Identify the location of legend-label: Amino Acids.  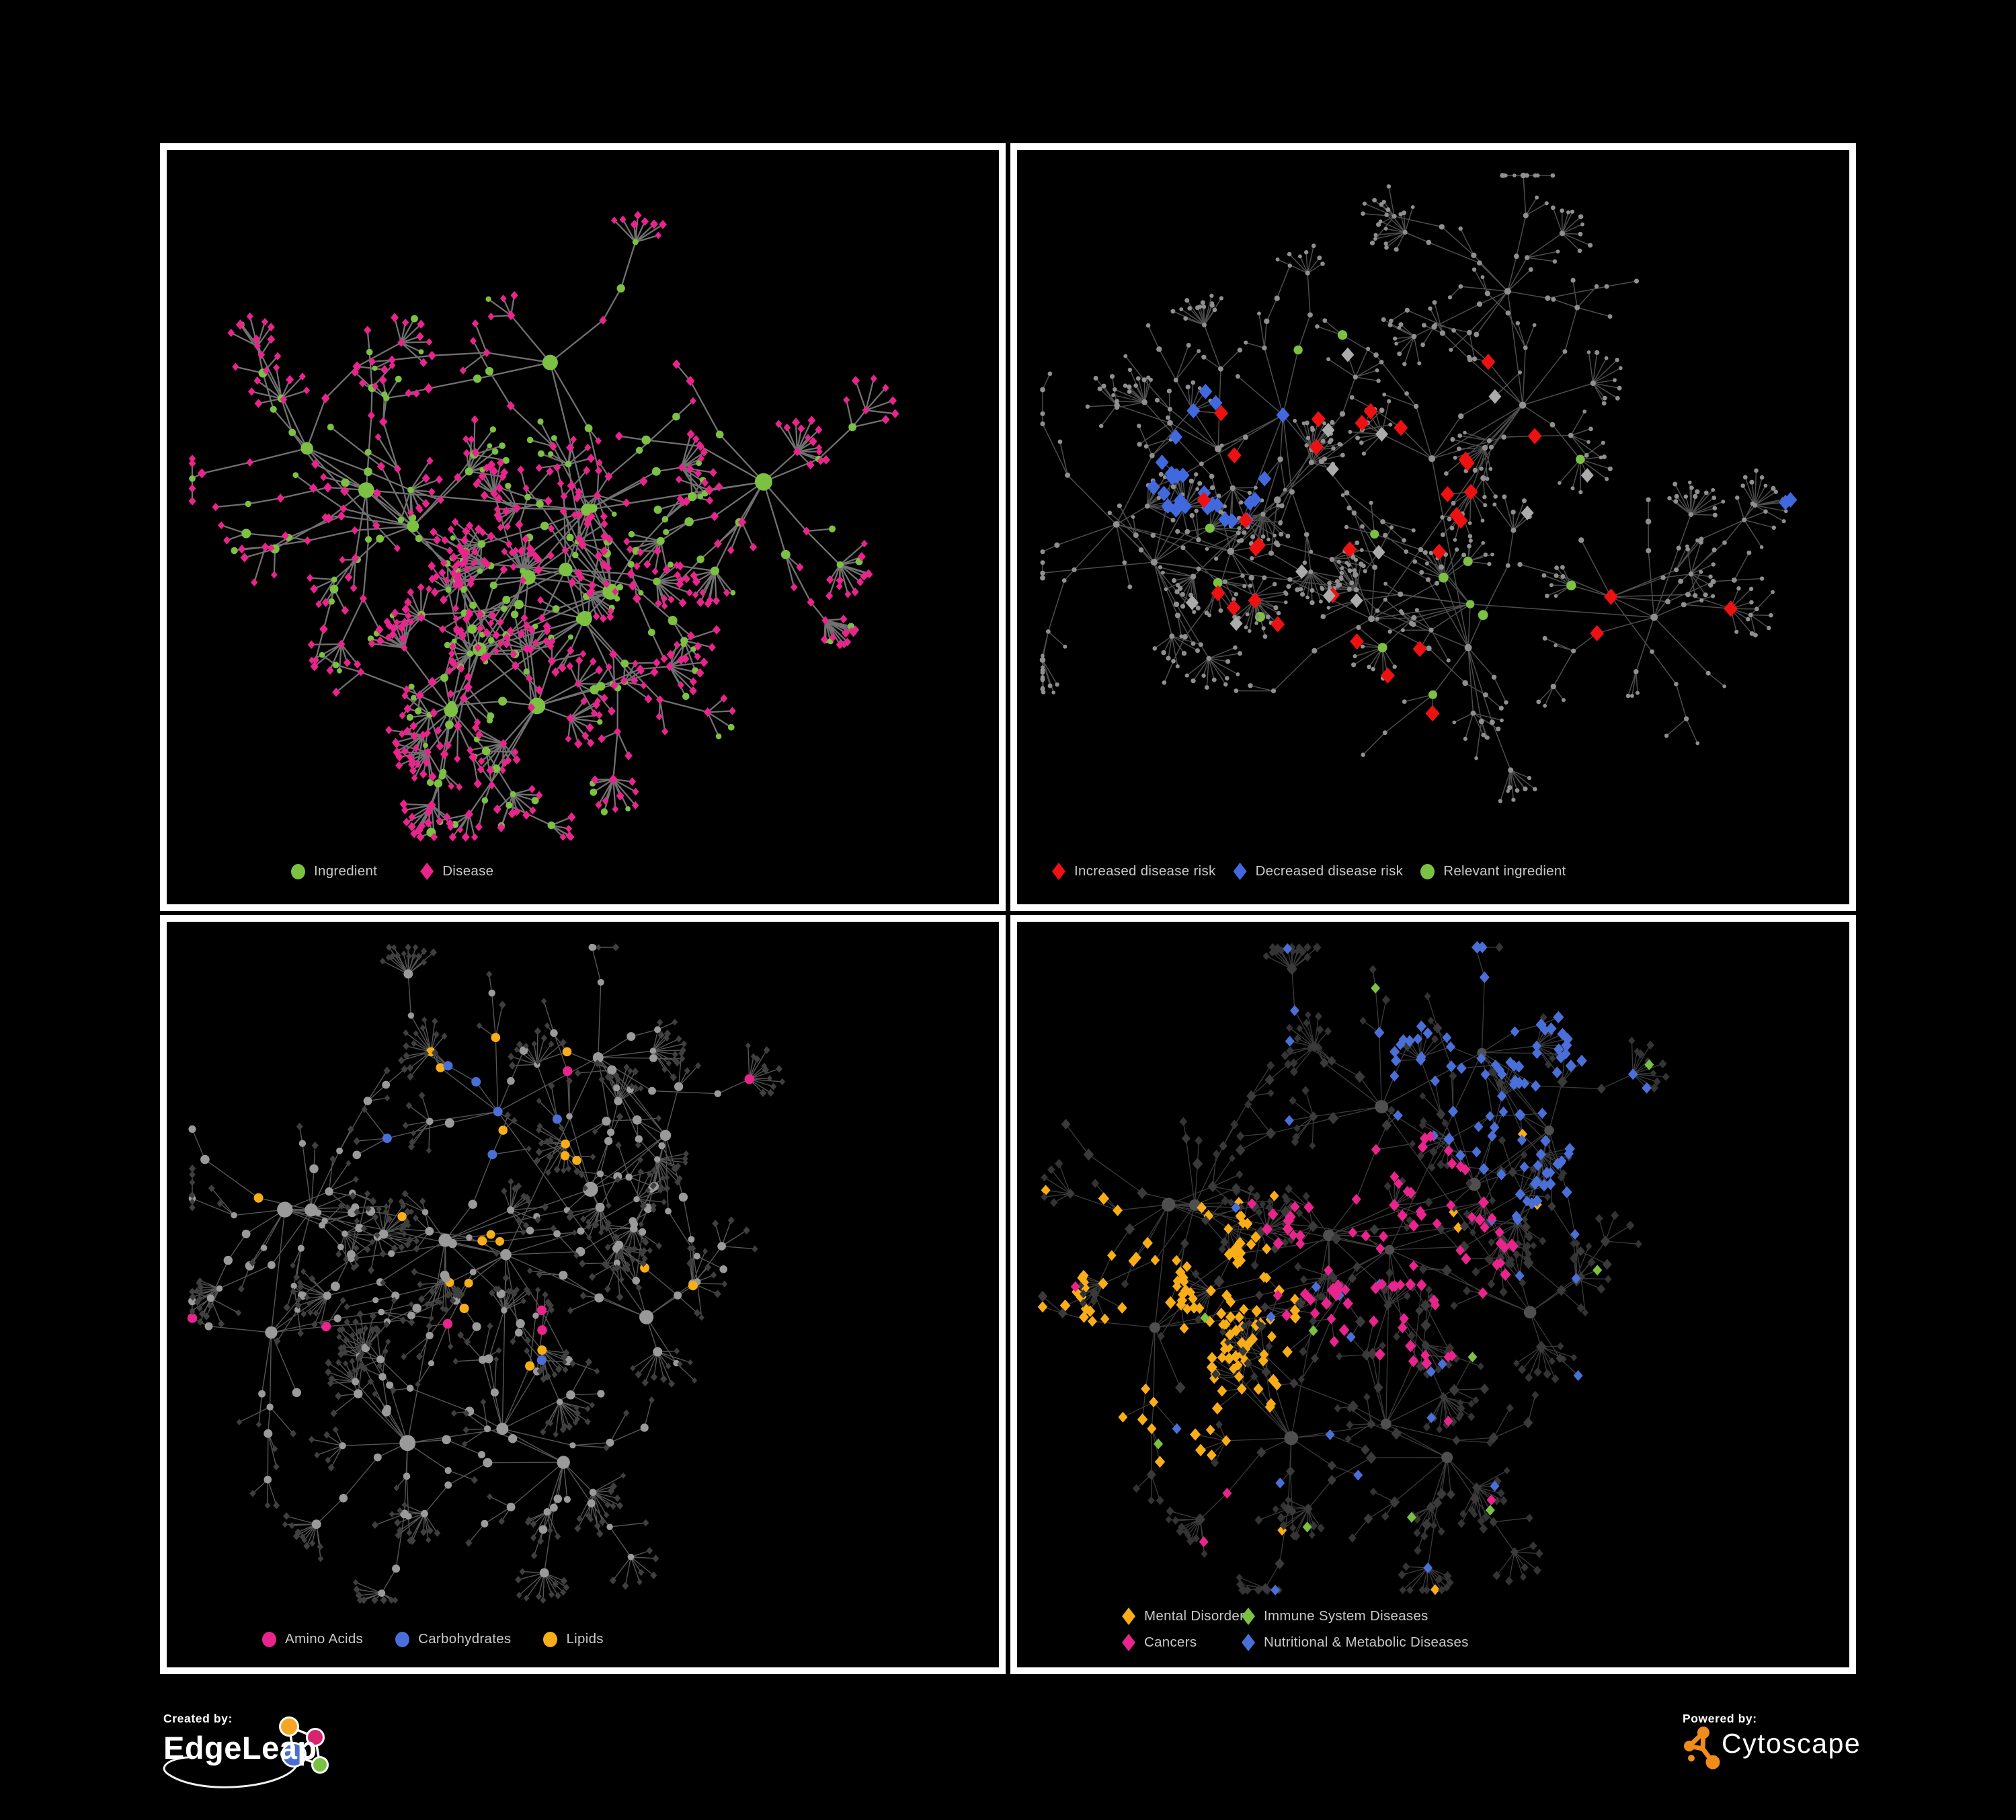
(324, 1639).